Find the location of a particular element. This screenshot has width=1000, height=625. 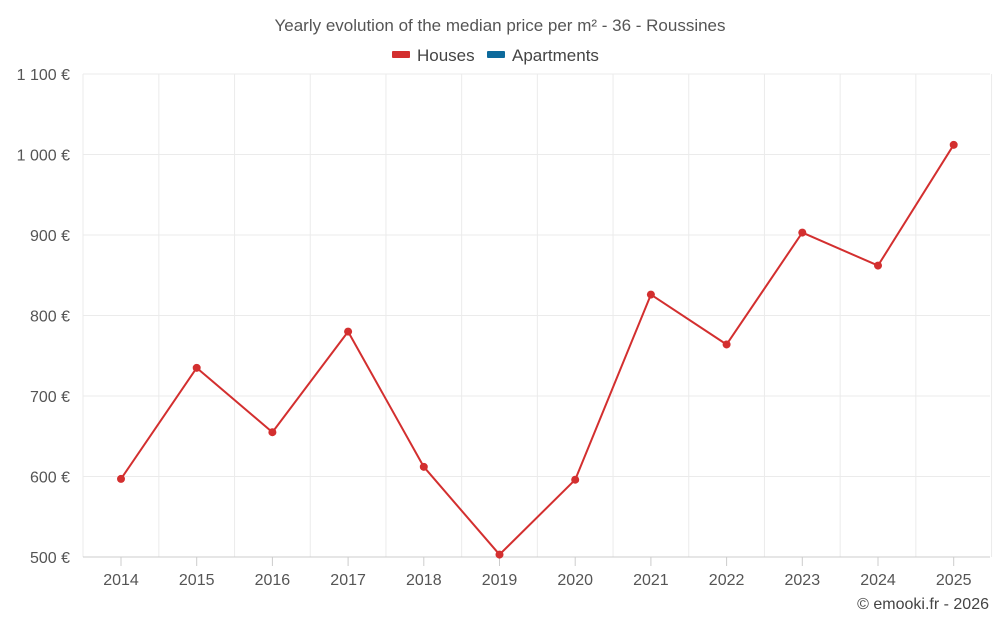

legend-label-houses: Houses is located at coordinates (446, 55).